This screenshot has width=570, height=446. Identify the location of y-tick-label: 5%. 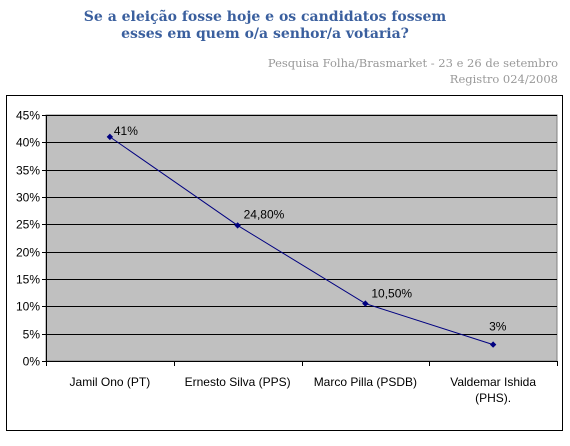
(32, 335).